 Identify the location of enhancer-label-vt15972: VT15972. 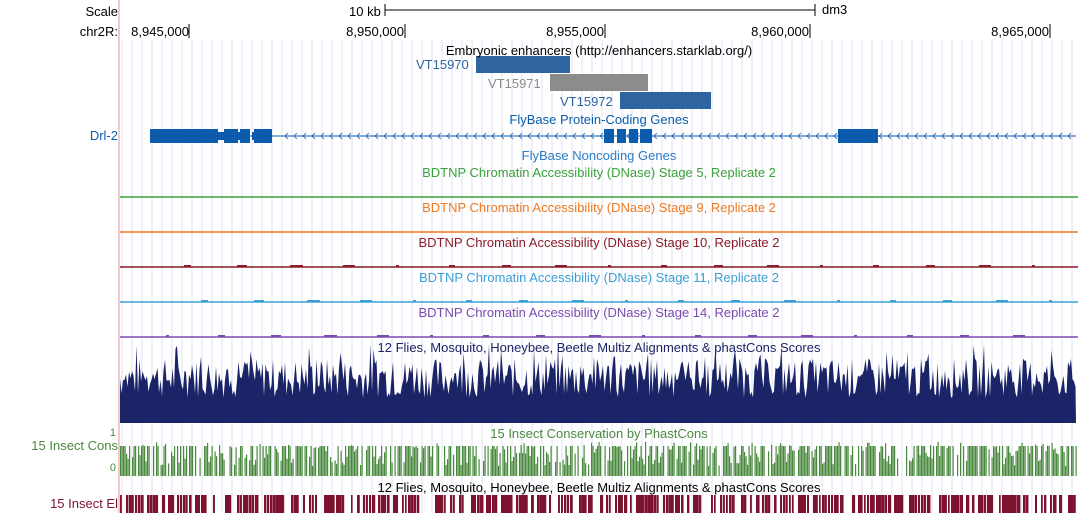
(586, 101).